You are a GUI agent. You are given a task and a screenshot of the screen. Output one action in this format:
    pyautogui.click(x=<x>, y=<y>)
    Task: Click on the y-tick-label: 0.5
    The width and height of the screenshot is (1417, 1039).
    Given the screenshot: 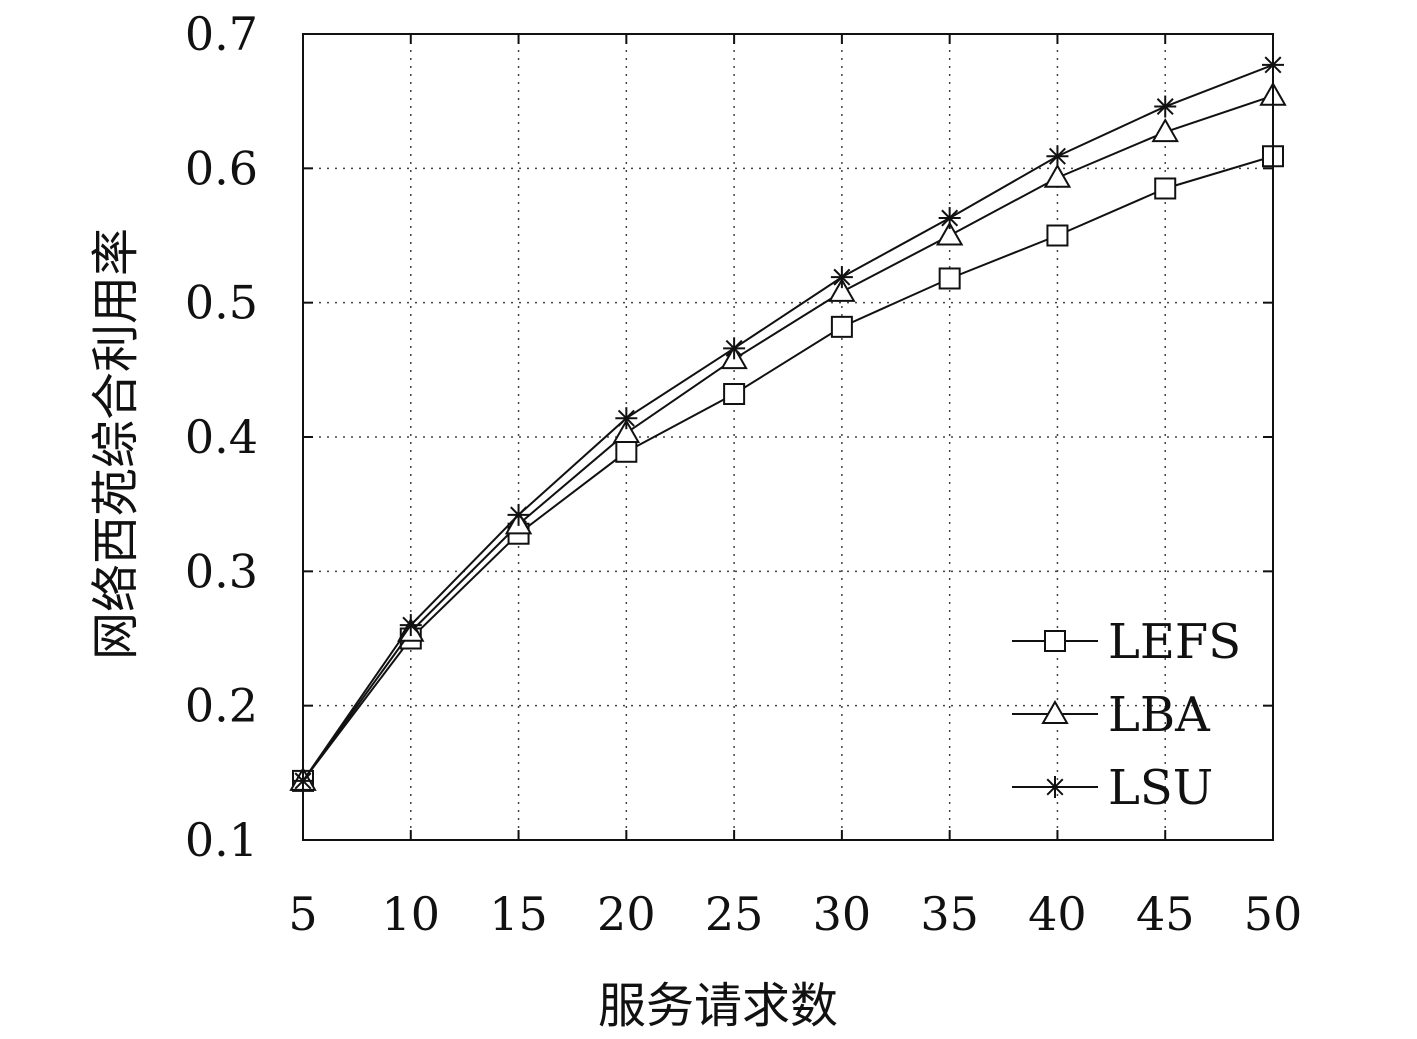 What is the action you would take?
    pyautogui.click(x=221, y=303)
    